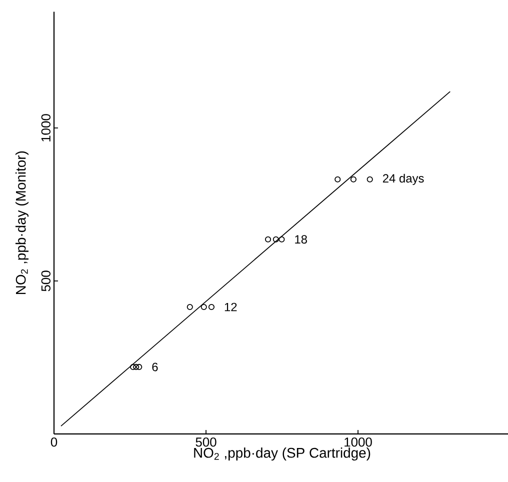 This screenshot has height=482, width=508. I want to click on x-tick-label: 0, so click(54, 442).